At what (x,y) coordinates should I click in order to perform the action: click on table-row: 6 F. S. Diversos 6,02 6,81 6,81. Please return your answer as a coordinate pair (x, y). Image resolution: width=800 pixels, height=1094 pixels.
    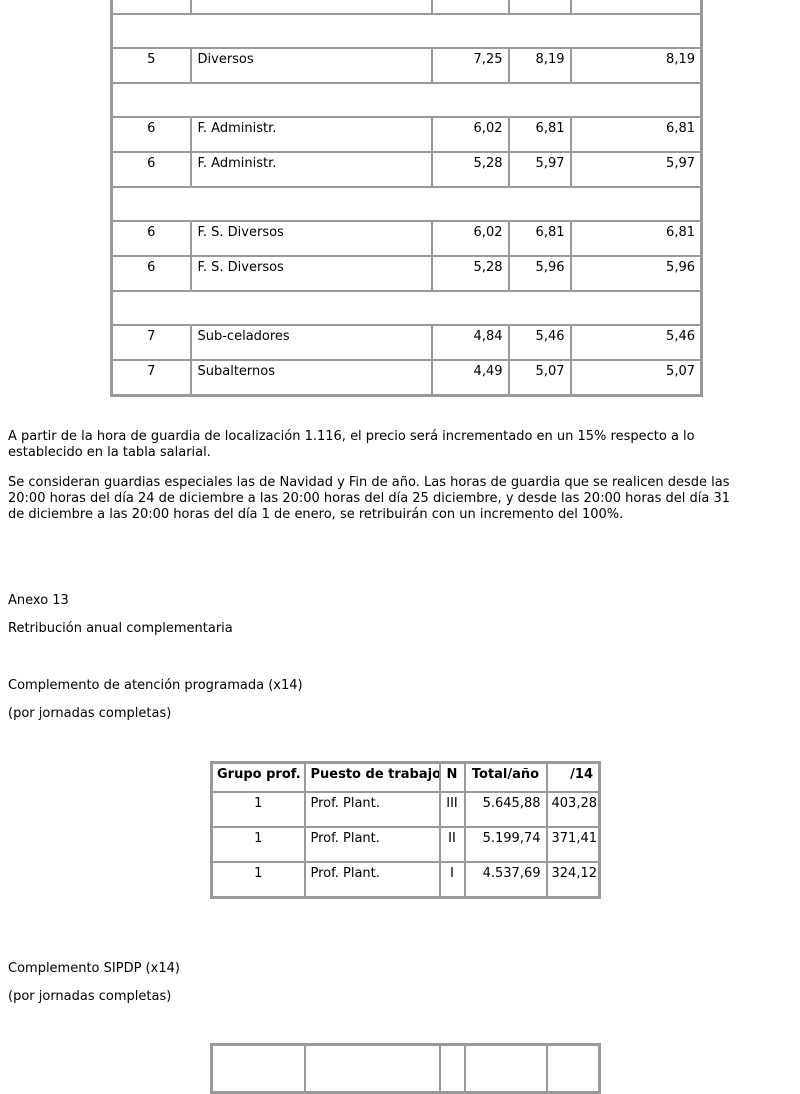
    Looking at the image, I should click on (406, 238).